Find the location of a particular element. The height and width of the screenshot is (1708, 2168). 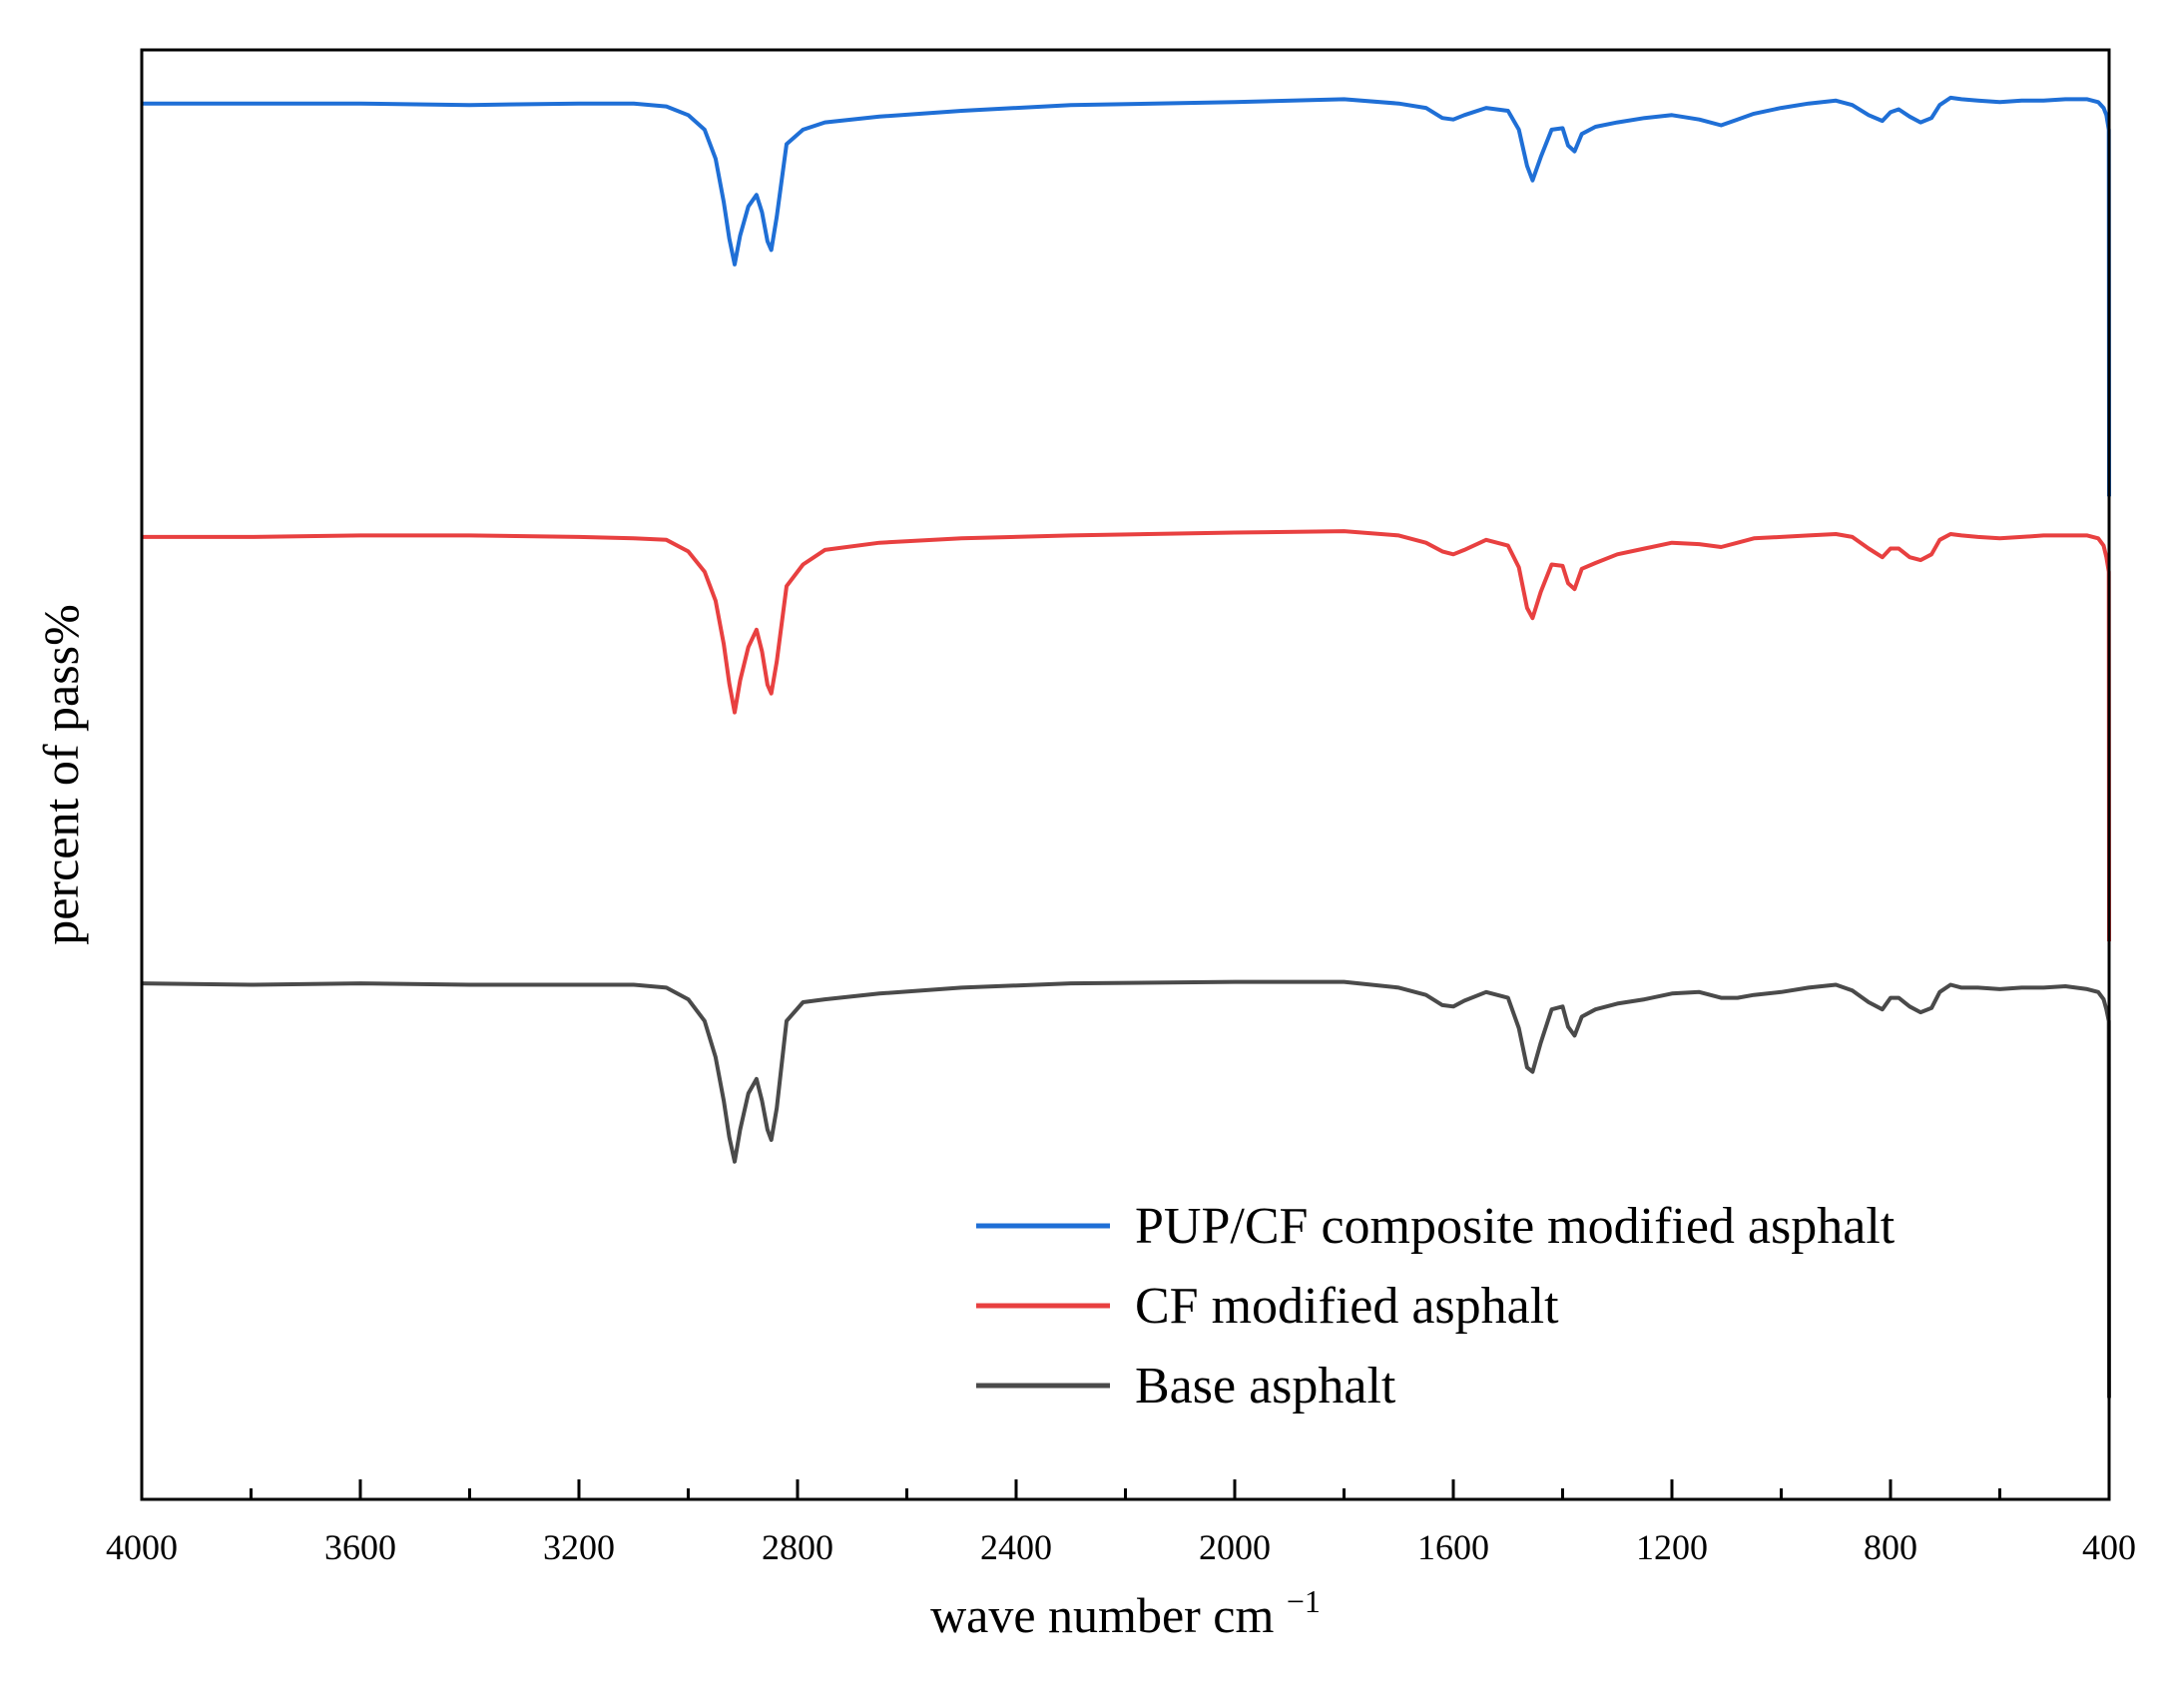

x-tick-label: 2800 is located at coordinates (797, 1547).